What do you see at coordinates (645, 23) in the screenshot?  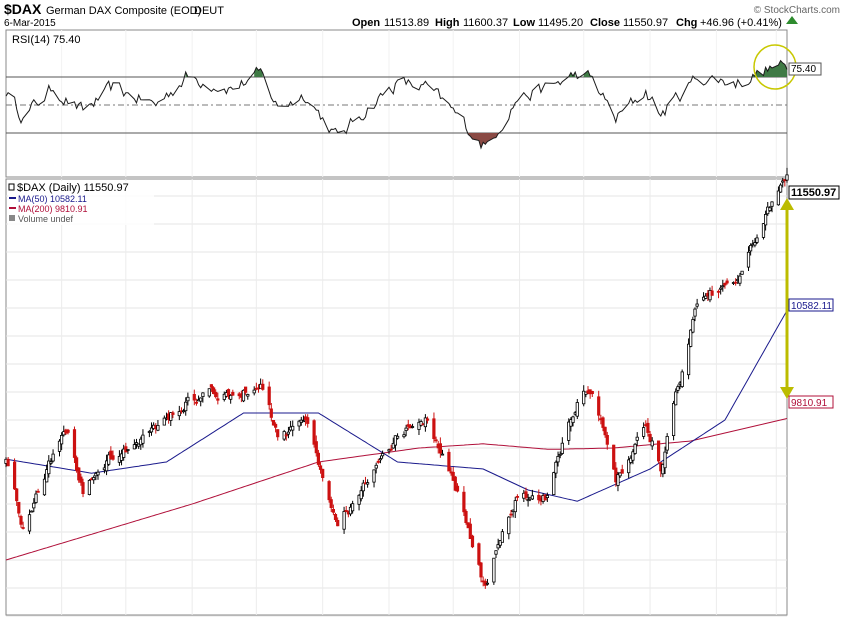 I see `ohlc-close: 11550.97` at bounding box center [645, 23].